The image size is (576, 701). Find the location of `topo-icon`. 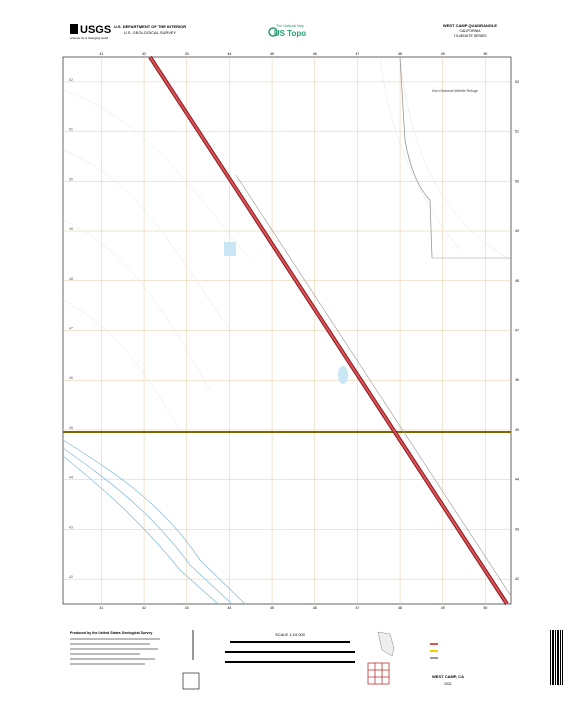

topo-icon is located at coordinates (273, 32).